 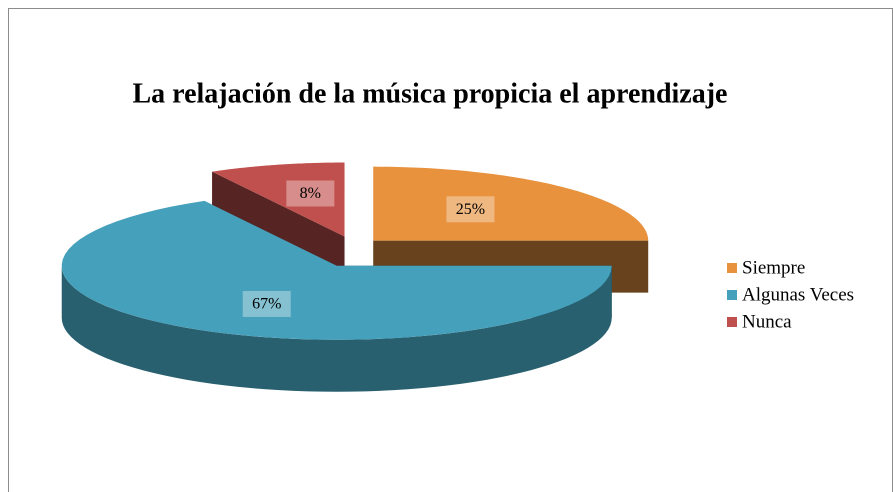 I want to click on data-label: 67%, so click(x=266, y=304).